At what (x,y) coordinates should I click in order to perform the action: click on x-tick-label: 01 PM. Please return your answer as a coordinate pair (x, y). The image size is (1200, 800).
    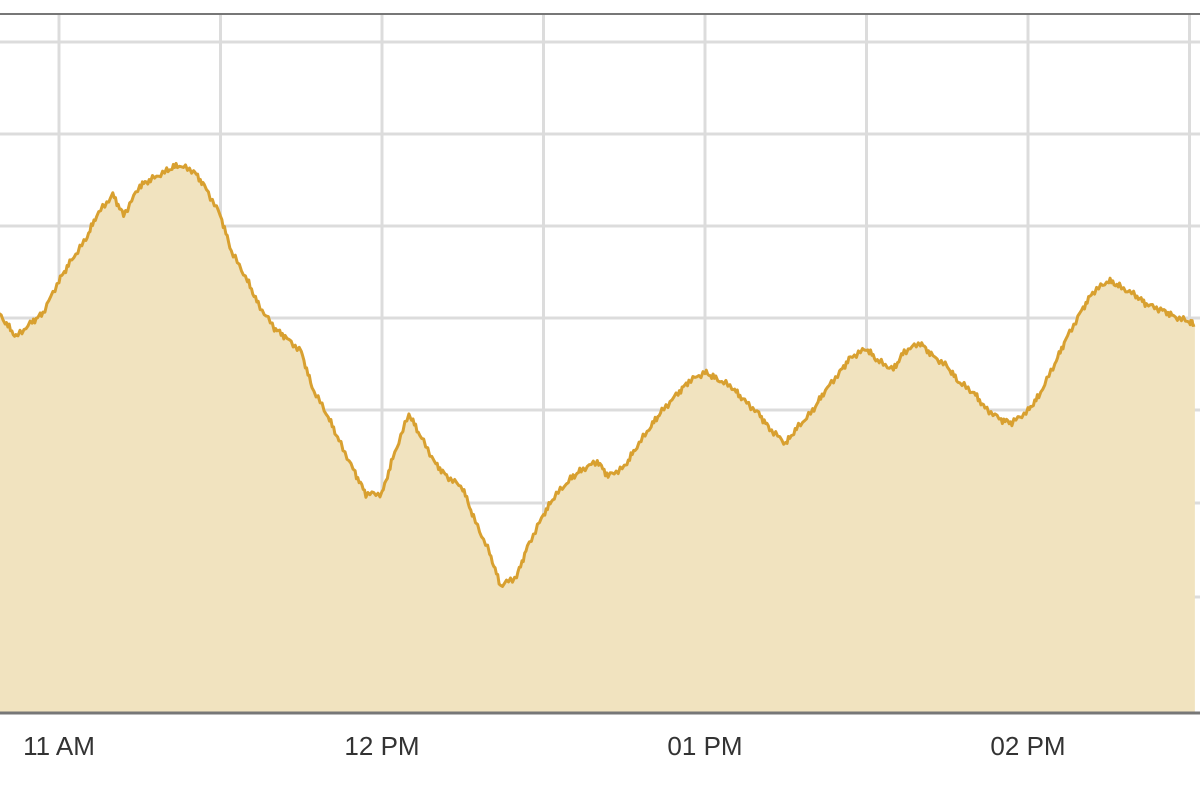
    Looking at the image, I should click on (704, 746).